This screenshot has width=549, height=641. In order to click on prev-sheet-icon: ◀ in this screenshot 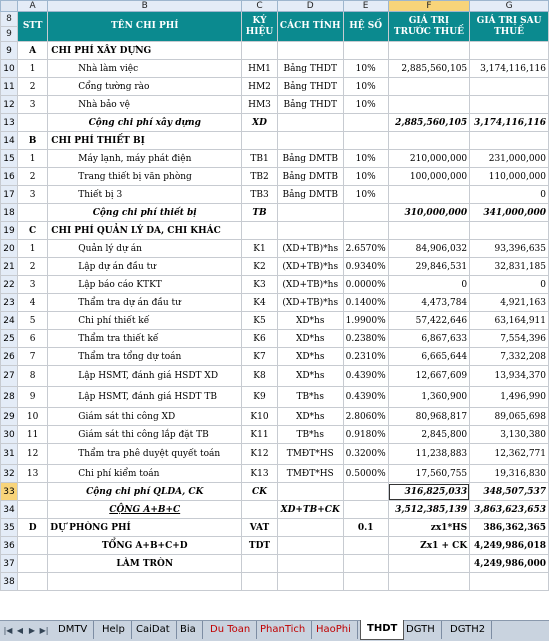, I will do `click(20, 630)`.